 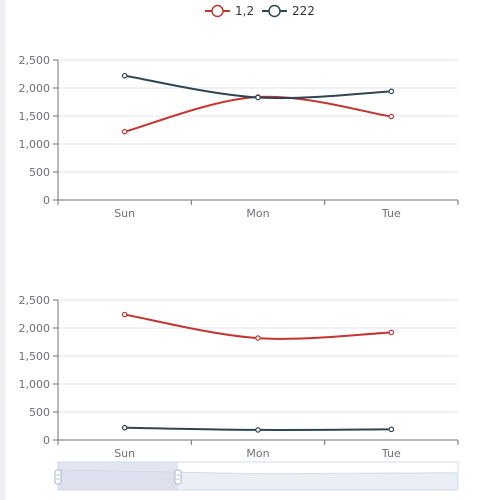 What do you see at coordinates (118, 476) in the screenshot?
I see `datazoom-selection` at bounding box center [118, 476].